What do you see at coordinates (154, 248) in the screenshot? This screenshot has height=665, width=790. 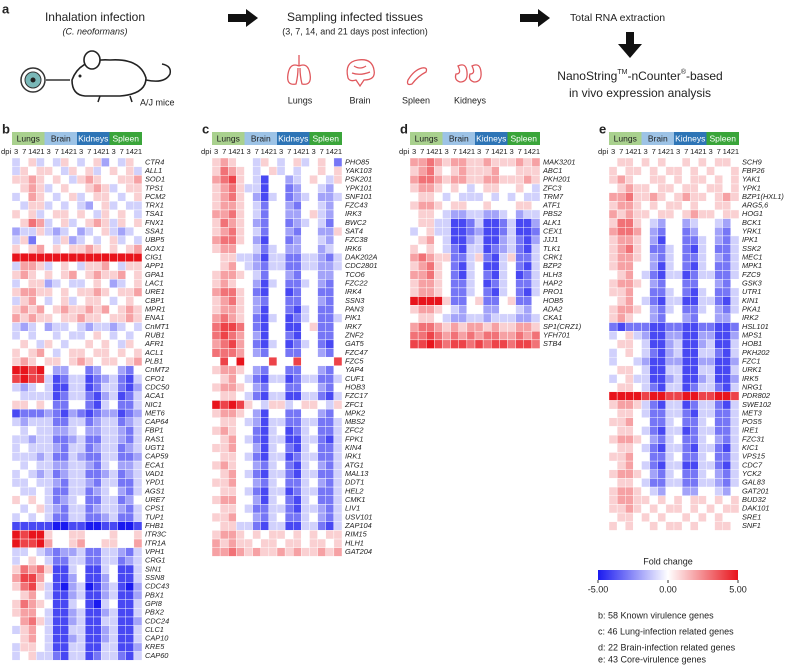 I see `gene-label: AOX1` at bounding box center [154, 248].